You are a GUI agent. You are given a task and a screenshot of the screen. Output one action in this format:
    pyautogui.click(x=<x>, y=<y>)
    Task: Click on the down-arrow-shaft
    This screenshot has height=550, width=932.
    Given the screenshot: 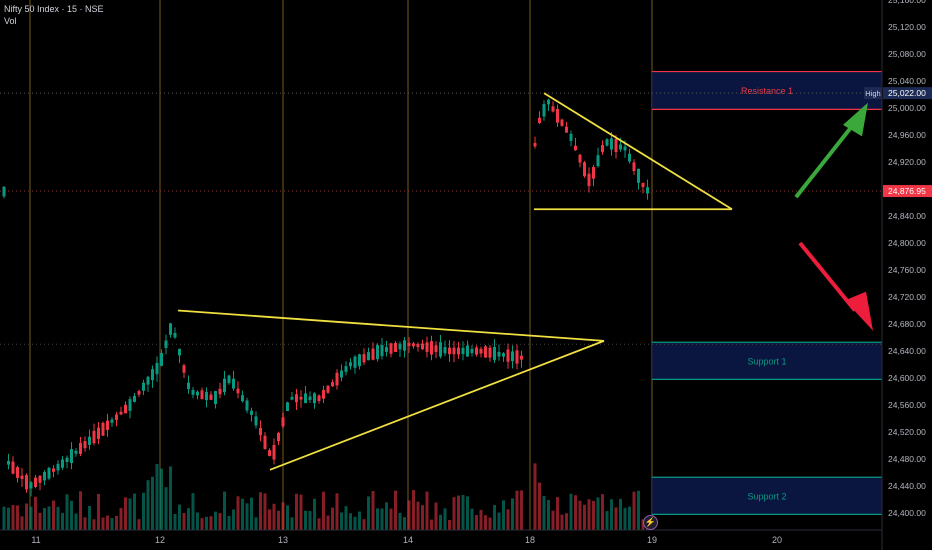 What is the action you would take?
    pyautogui.click(x=827, y=276)
    